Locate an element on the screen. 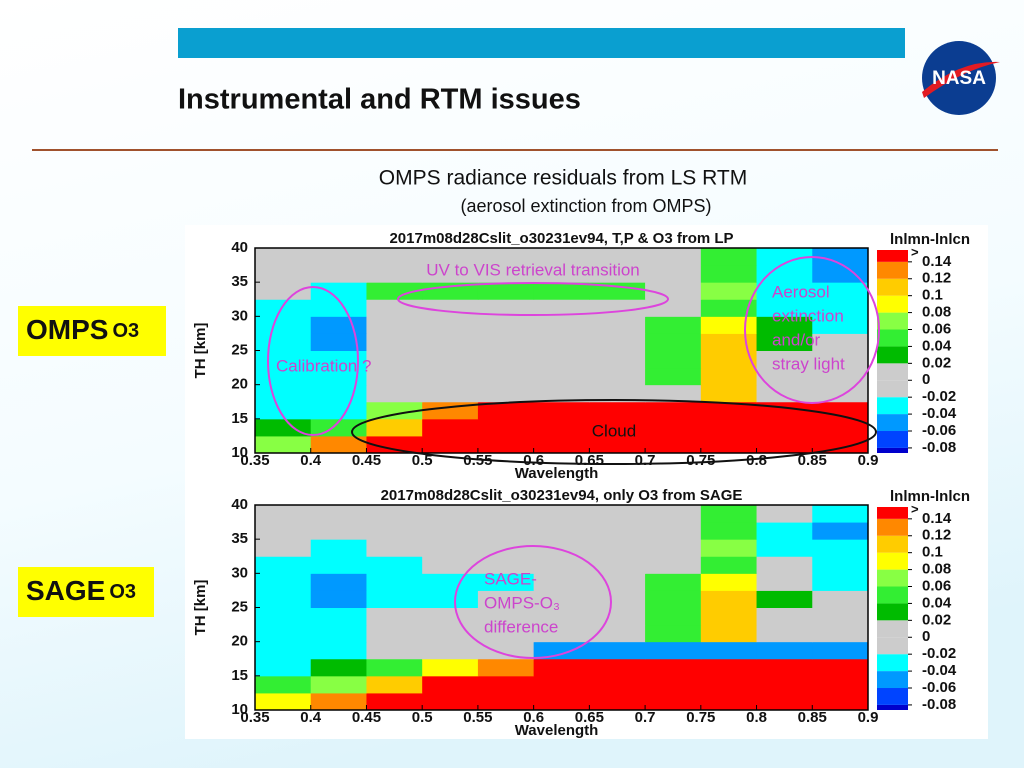 The image size is (1024, 773). y-axis-label: TH [km] is located at coordinates (200, 351).